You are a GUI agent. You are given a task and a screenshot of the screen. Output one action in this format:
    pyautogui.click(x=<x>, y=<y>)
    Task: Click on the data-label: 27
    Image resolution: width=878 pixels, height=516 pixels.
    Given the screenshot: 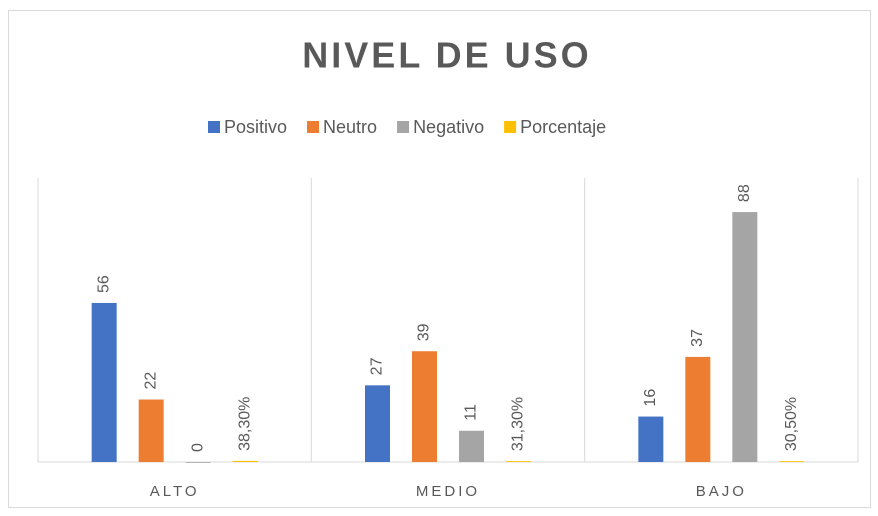 What is the action you would take?
    pyautogui.click(x=377, y=366)
    